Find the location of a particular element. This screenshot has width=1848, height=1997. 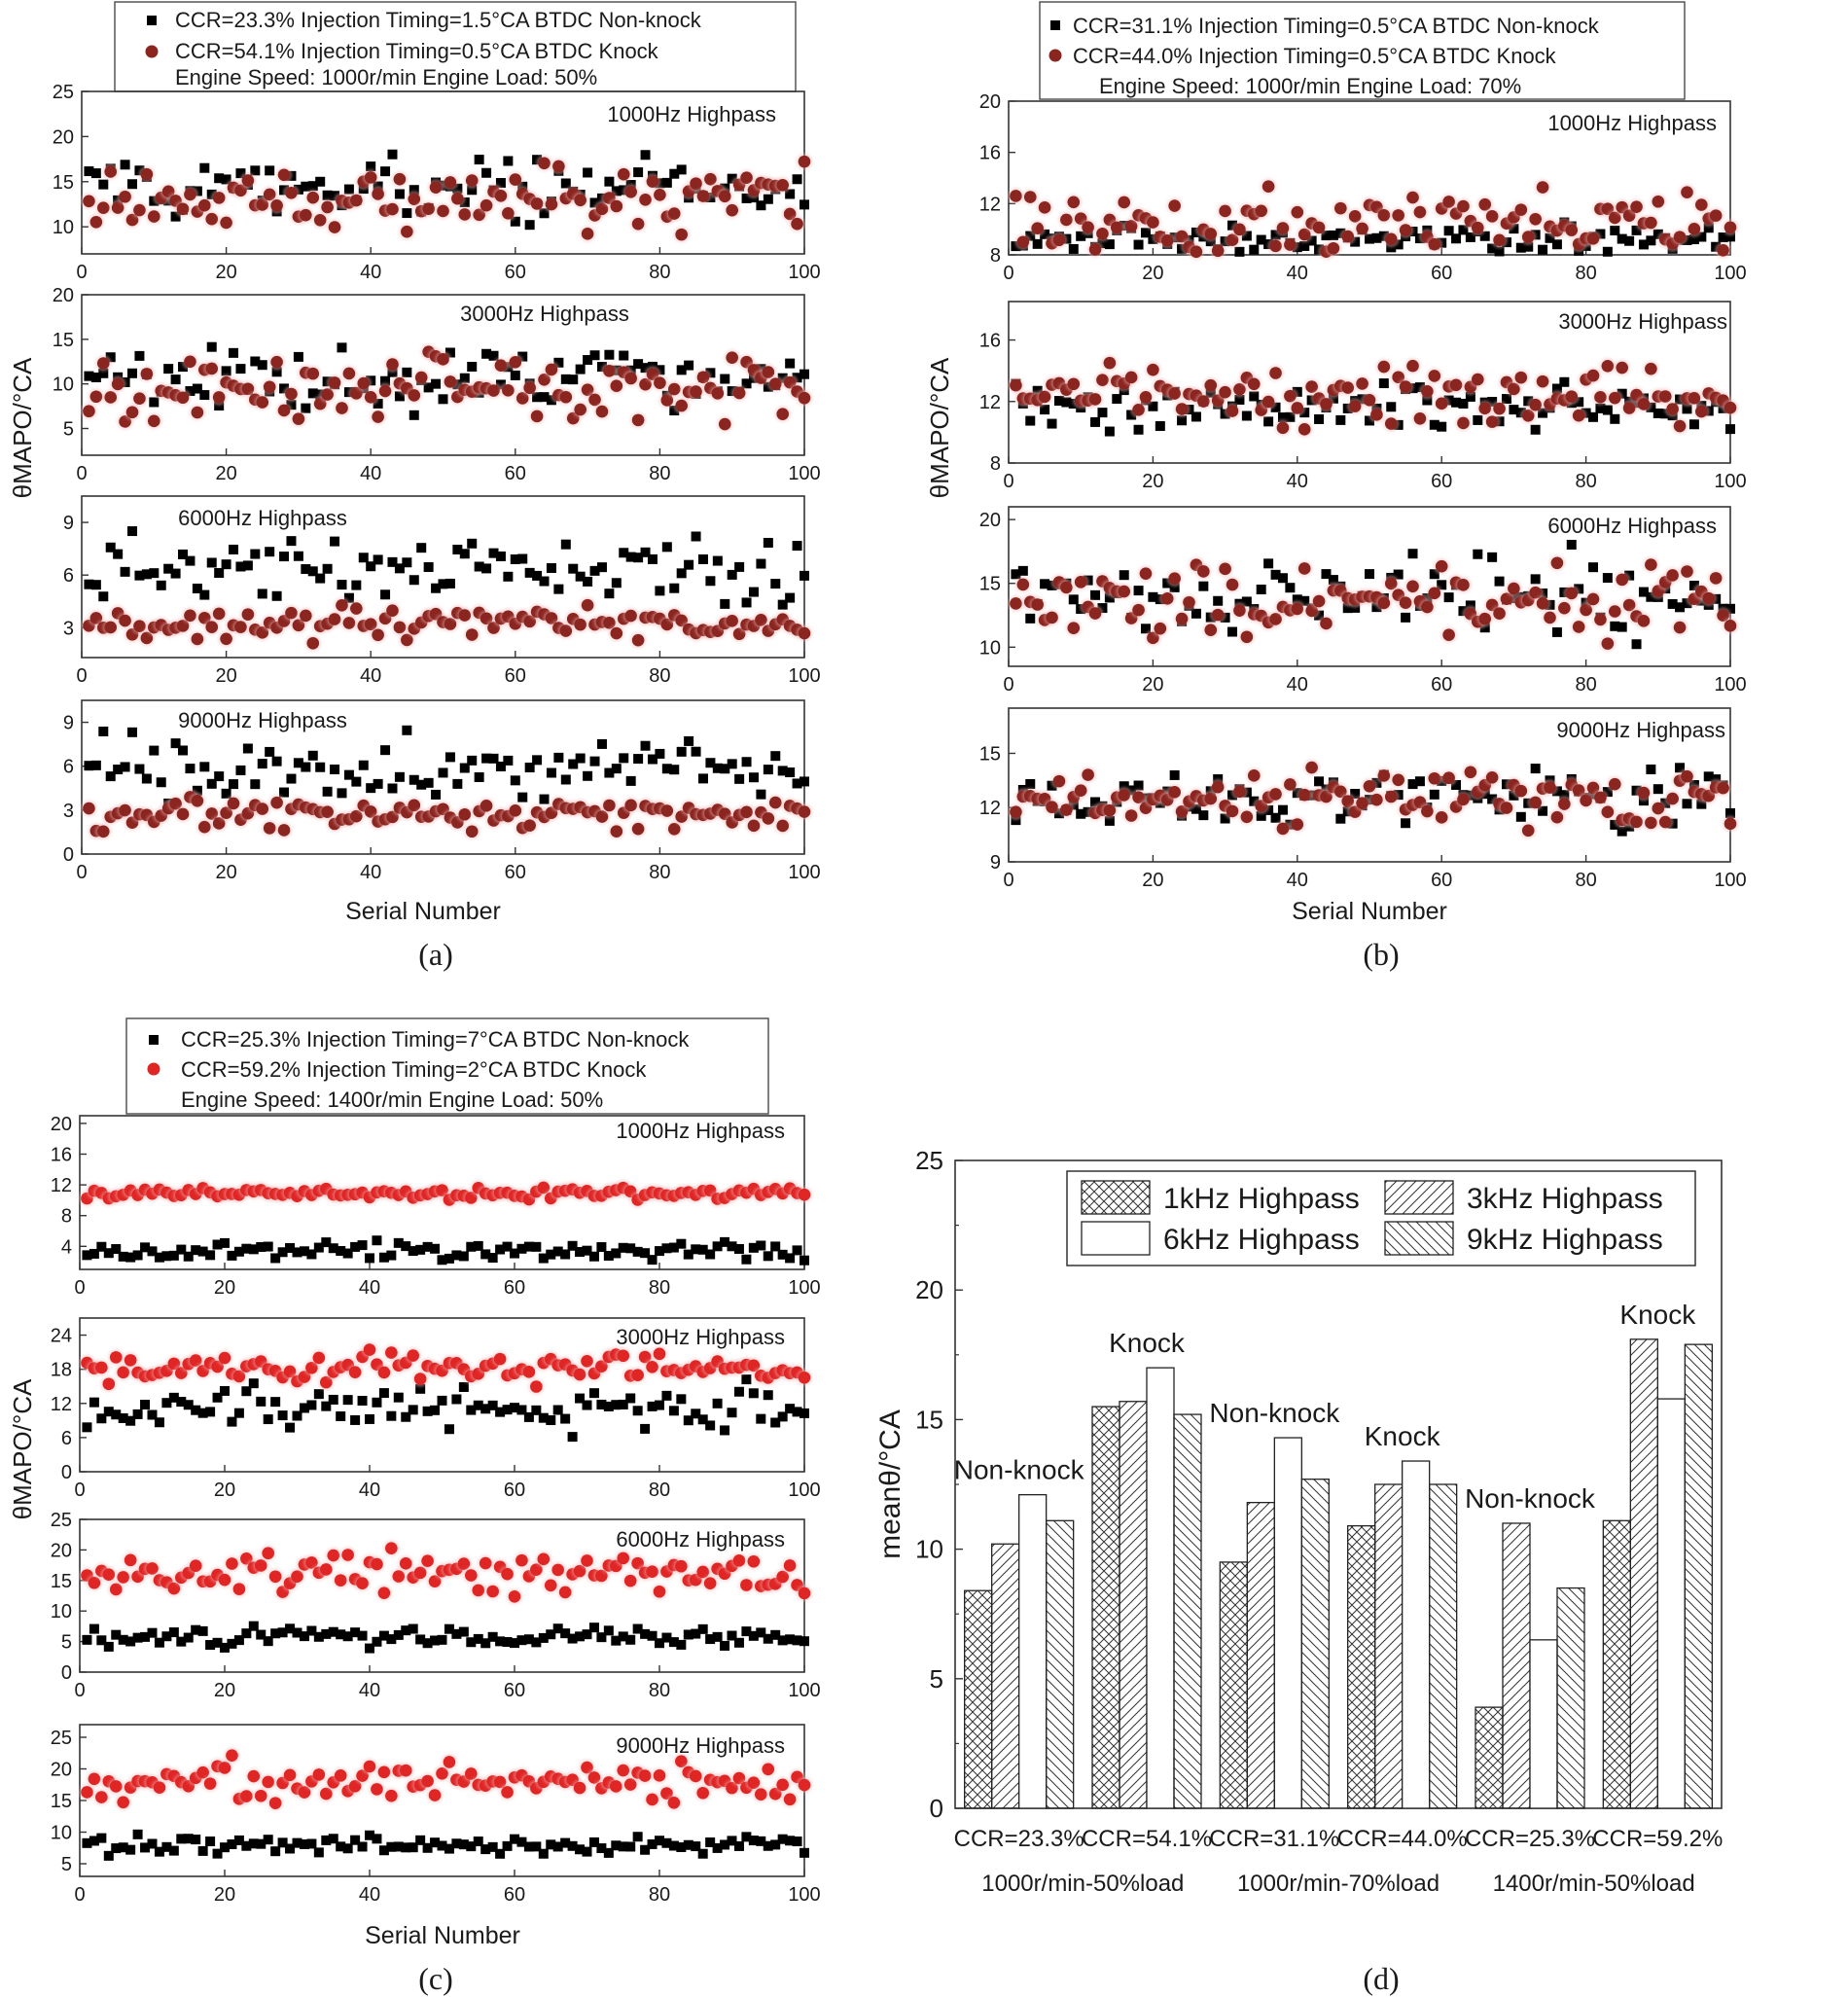

x-tick-label: 100 is located at coordinates (804, 272).